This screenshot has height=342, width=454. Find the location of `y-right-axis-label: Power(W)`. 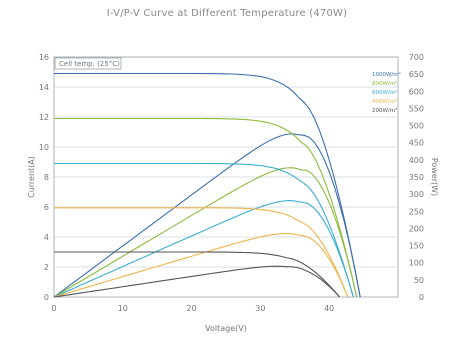

y-right-axis-label: Power(W) is located at coordinates (434, 177).